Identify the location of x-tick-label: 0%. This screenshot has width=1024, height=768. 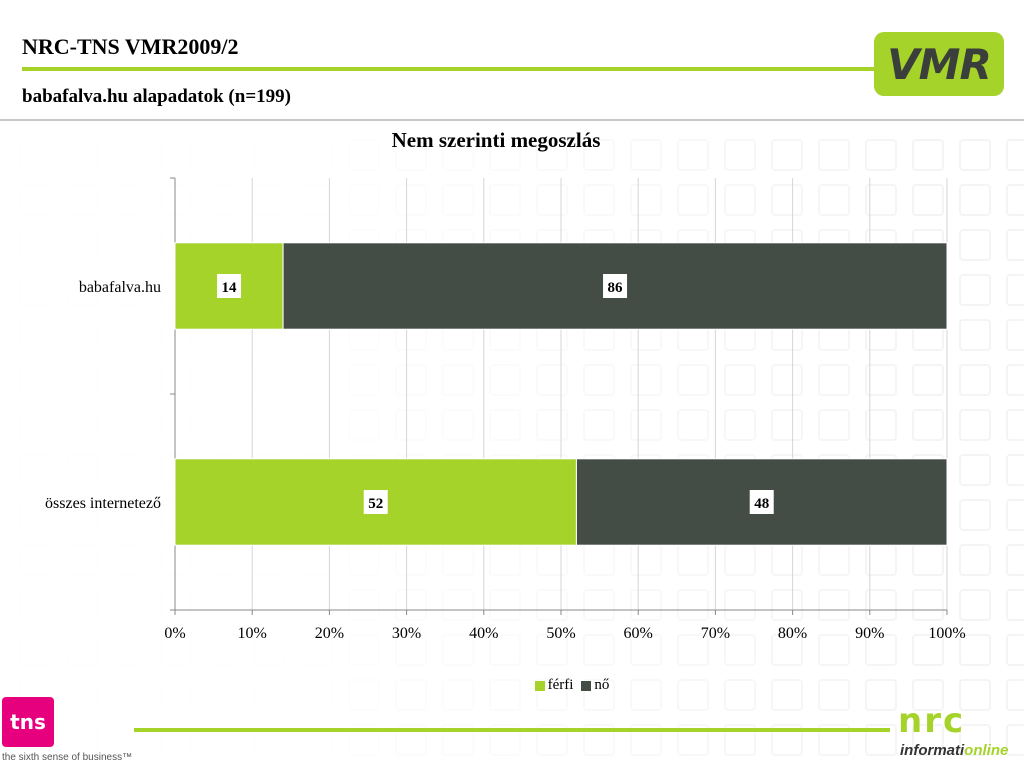
(174, 633).